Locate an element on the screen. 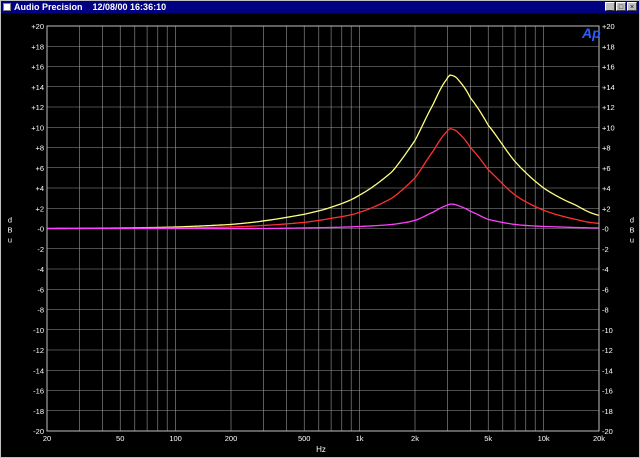 This screenshot has width=640, height=458. x-tick-label: 200 is located at coordinates (231, 438).